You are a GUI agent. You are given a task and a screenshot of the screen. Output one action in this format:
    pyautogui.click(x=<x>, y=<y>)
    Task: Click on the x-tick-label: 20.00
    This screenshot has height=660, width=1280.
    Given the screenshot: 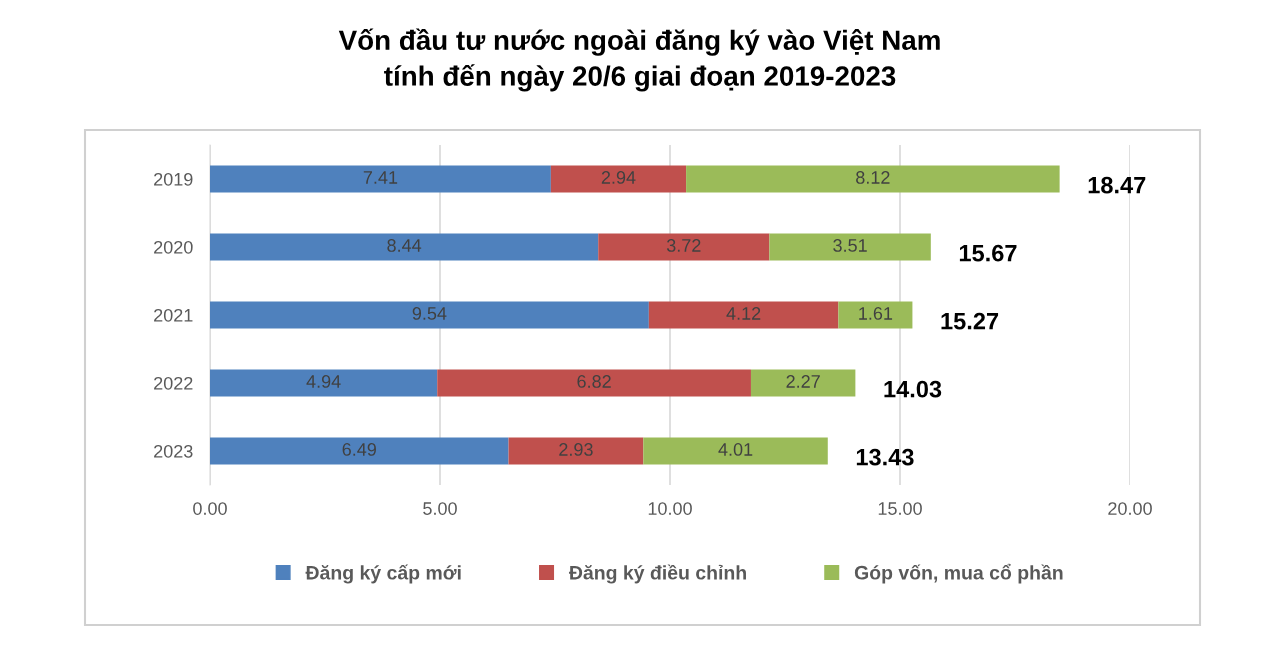 What is the action you would take?
    pyautogui.click(x=1130, y=508)
    